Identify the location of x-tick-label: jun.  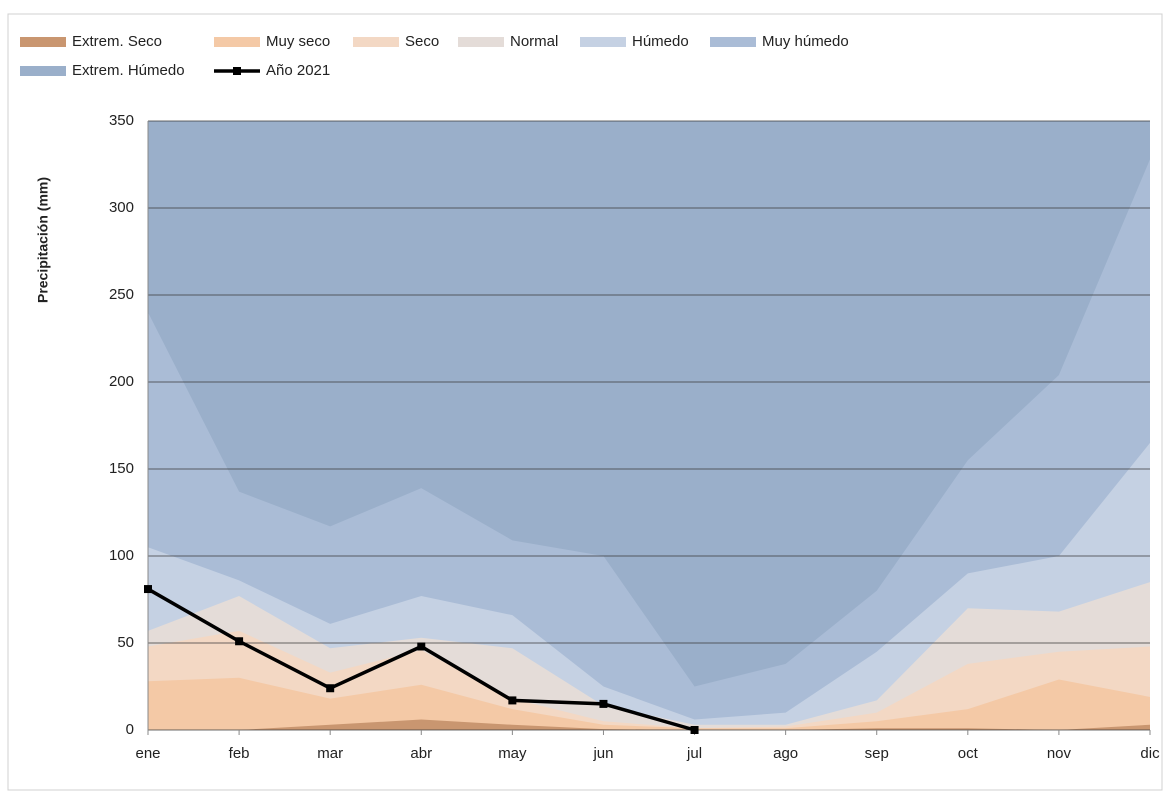
(602, 753).